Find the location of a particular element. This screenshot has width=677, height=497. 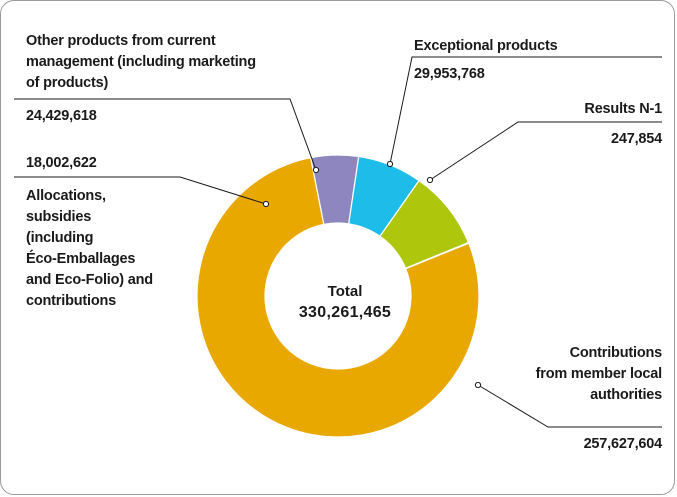

leader-results-n1 is located at coordinates (545, 151).